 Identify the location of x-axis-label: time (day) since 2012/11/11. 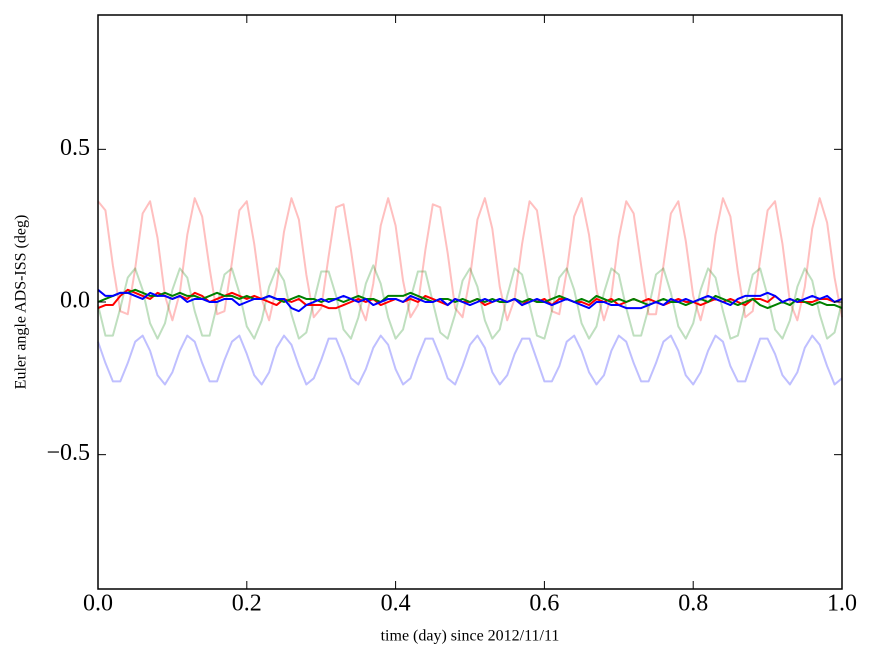
(470, 636).